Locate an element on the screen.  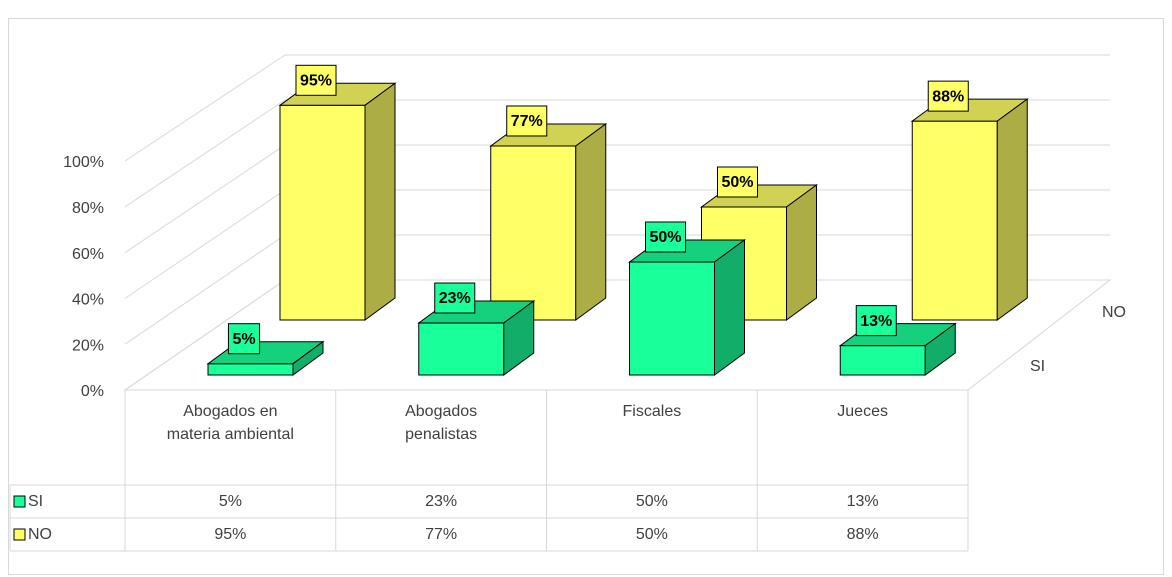
y-tick-label: 80% is located at coordinates (88, 208).